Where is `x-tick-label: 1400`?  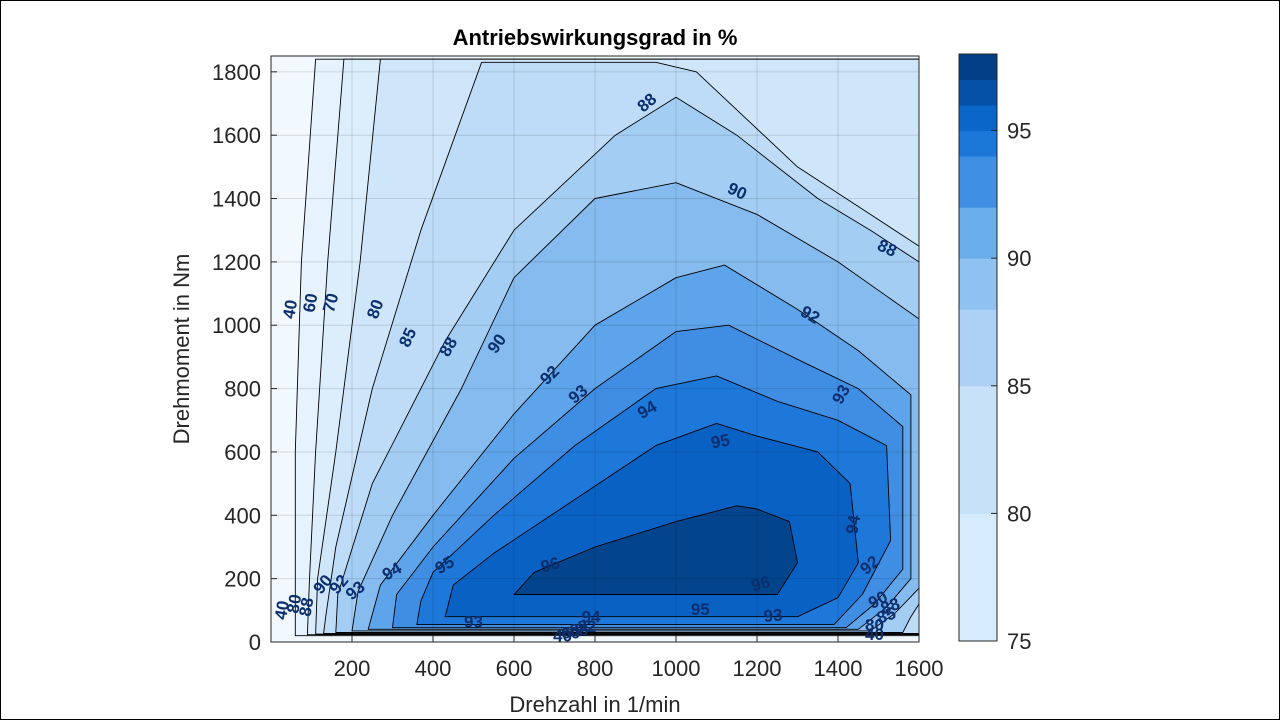
x-tick-label: 1400 is located at coordinates (838, 668).